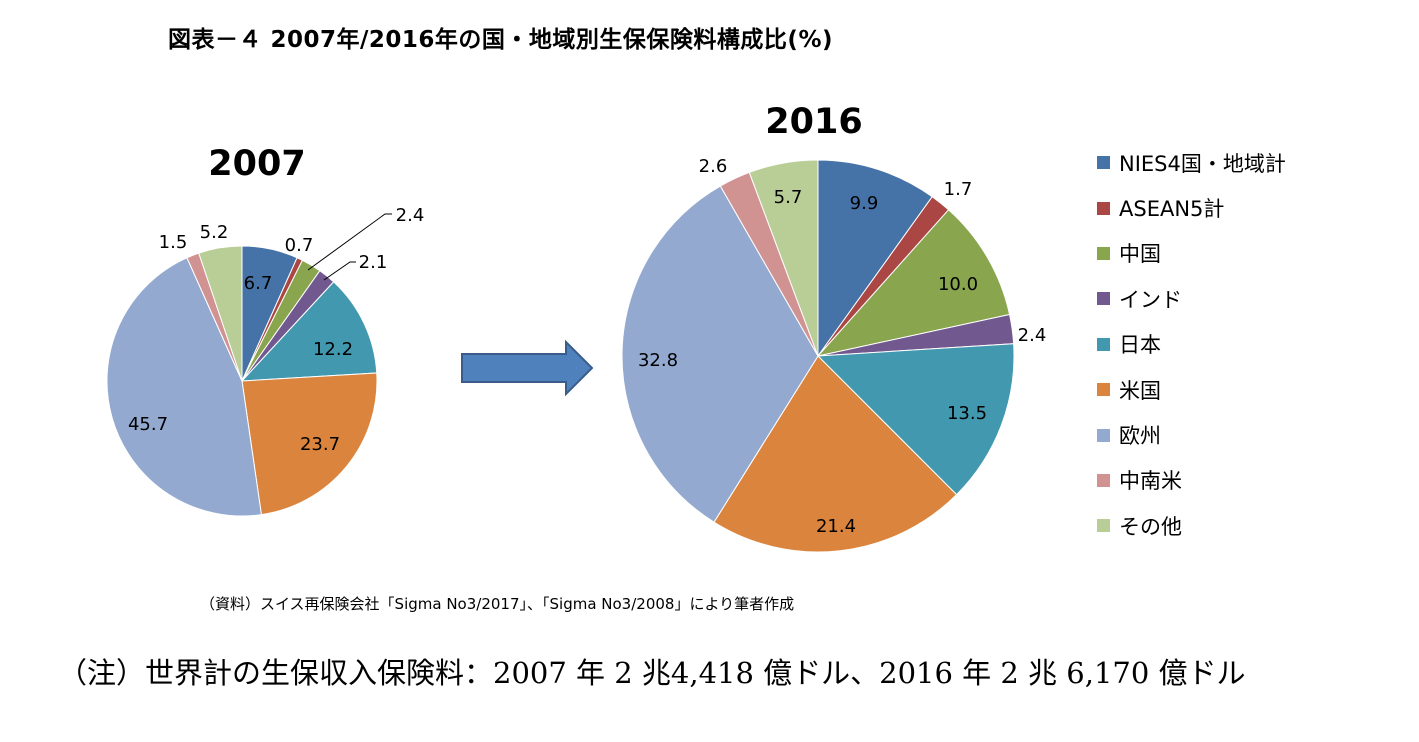 This screenshot has height=742, width=1419. I want to click on slice-label: 13.5, so click(967, 413).